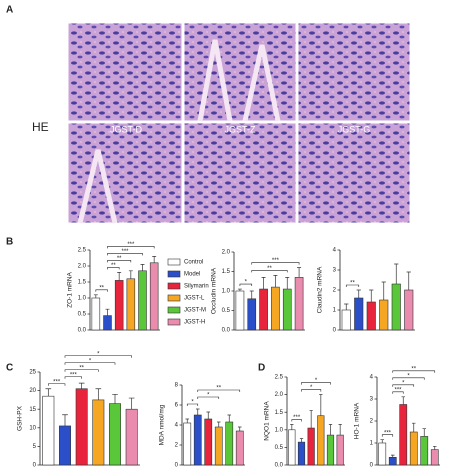 This screenshot has height=474, width=474. I want to click on y-tick-label: 20, so click(32, 391).